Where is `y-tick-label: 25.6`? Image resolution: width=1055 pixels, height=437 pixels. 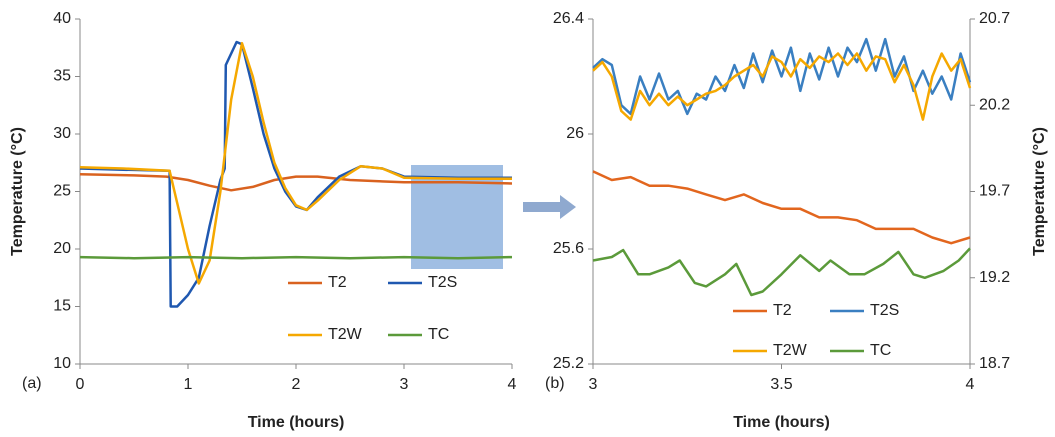 y-tick-label: 25.6 is located at coordinates (568, 248).